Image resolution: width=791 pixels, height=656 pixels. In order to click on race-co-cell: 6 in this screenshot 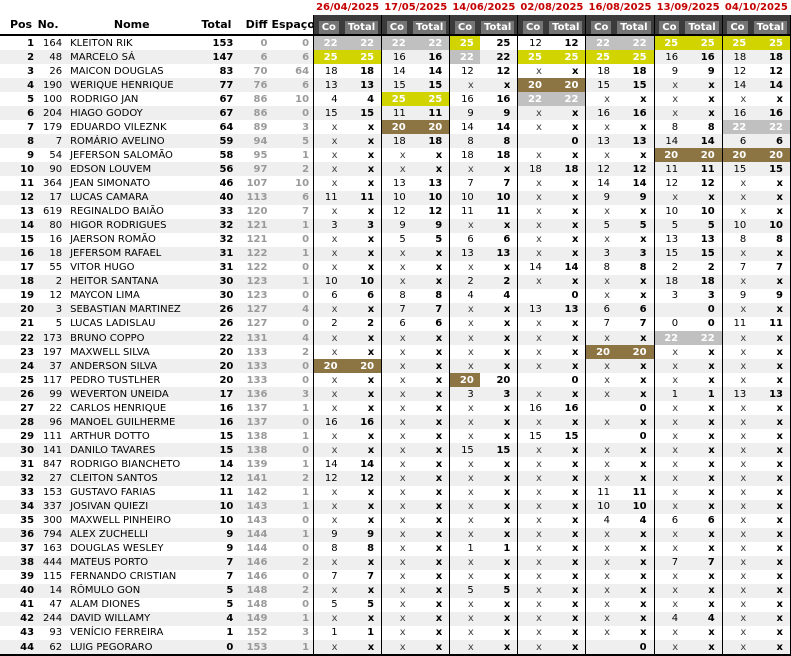, I will do `click(737, 141)`.